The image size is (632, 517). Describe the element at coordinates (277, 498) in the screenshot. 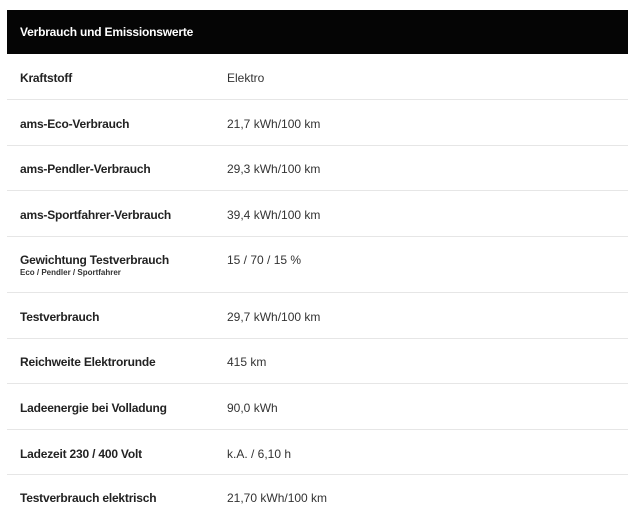

I see `row-value-testverbrauch-elektrisch: 21,70 kWh/100 km` at that location.